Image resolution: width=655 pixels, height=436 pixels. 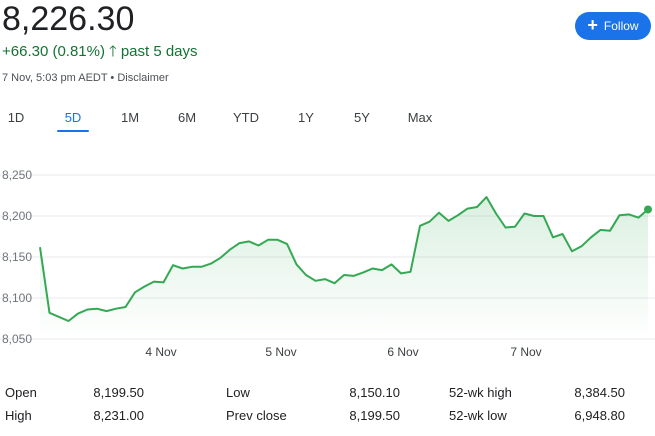 What do you see at coordinates (160, 352) in the screenshot?
I see `x-tick-label: 4 Nov` at bounding box center [160, 352].